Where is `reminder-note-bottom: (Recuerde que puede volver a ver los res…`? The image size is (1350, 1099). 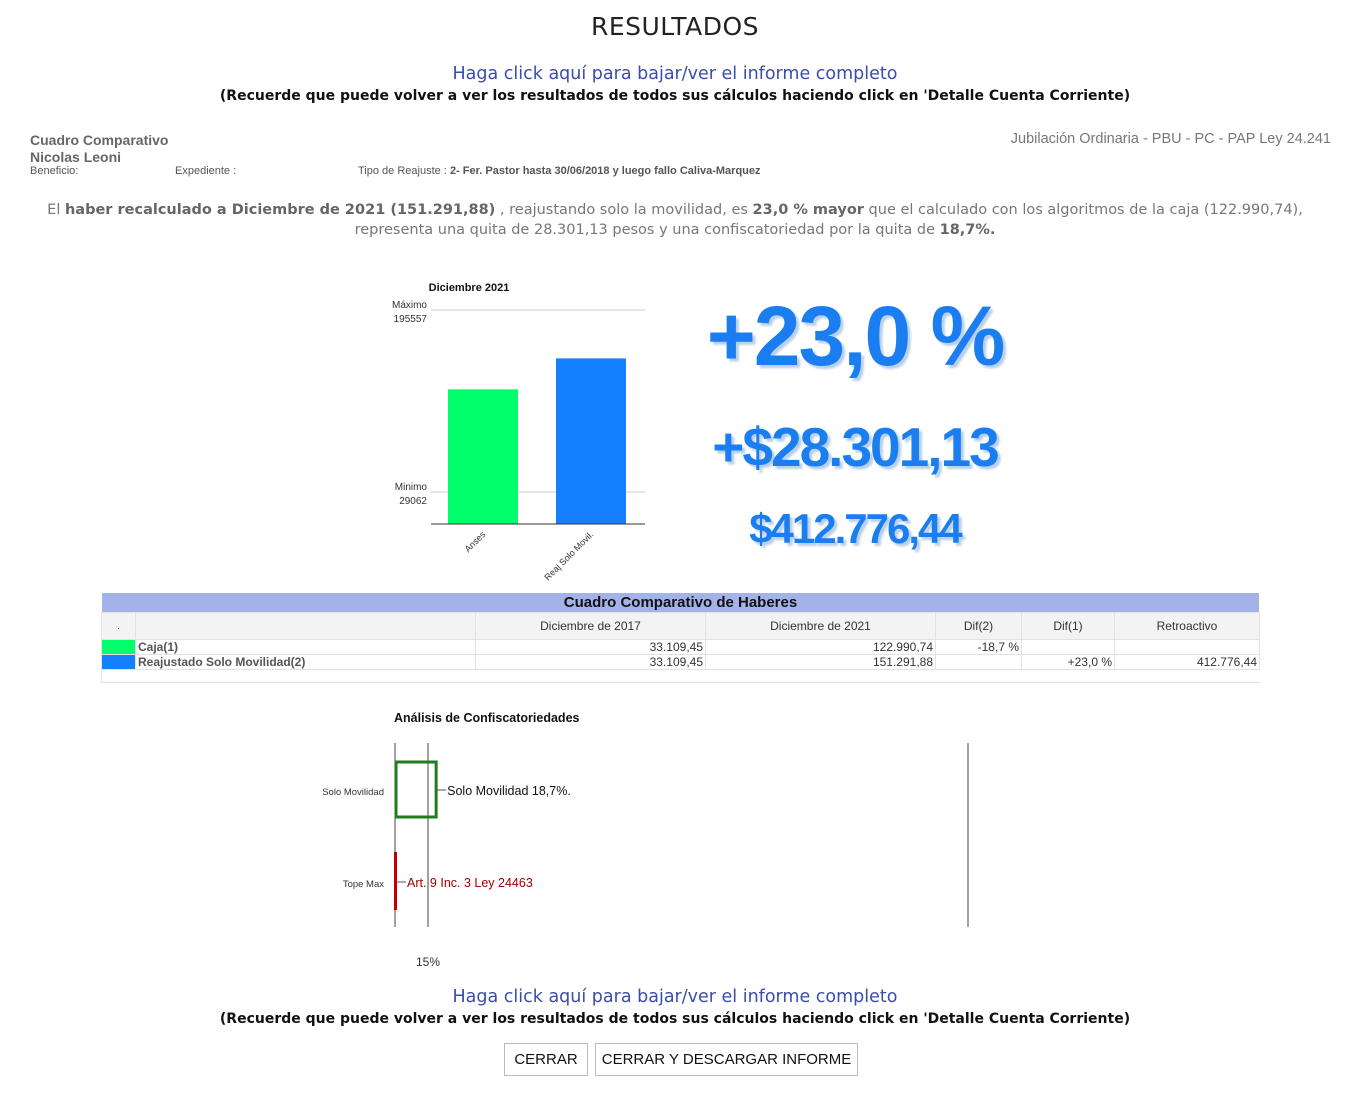
reminder-note-bottom: (Recuerde que puede volver a ver los res… is located at coordinates (675, 1019).